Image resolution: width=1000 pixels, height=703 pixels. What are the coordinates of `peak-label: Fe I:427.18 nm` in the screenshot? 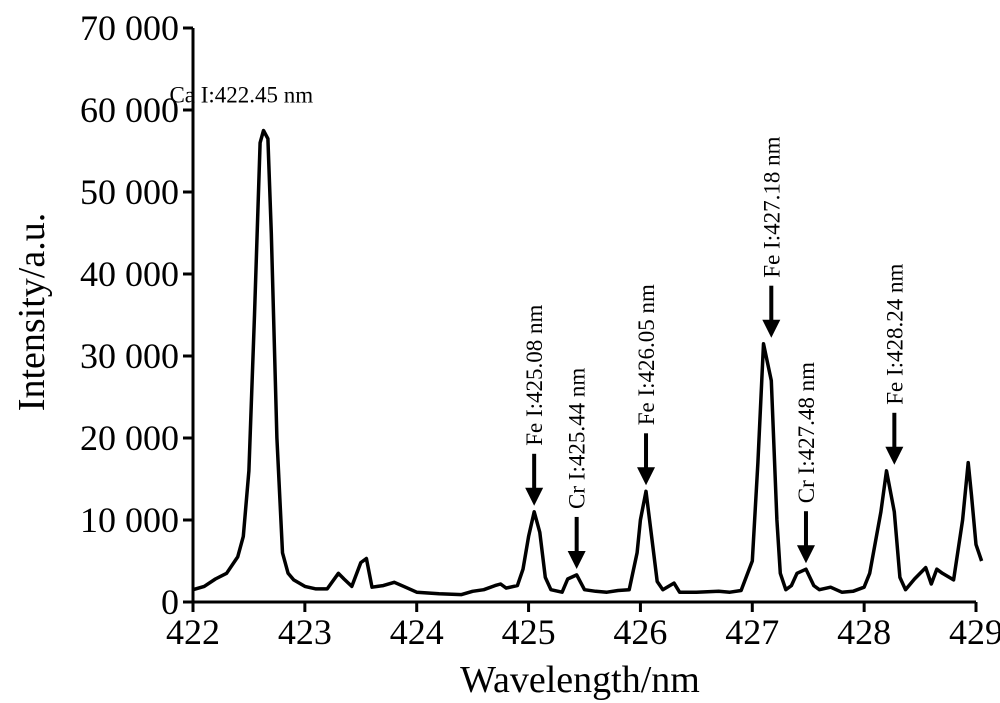 It's located at (771, 206).